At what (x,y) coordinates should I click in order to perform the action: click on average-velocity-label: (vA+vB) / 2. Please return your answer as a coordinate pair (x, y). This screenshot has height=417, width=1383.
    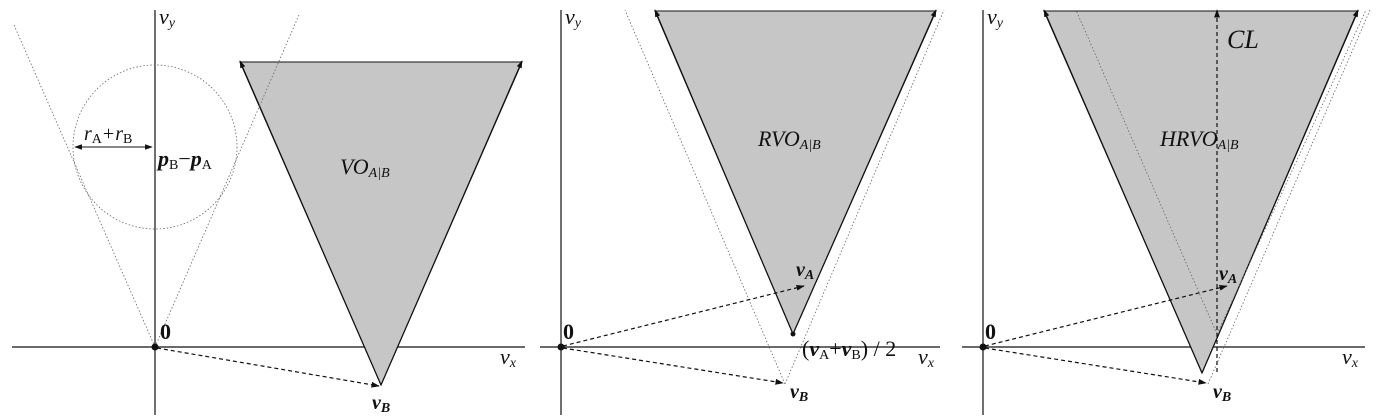
    Looking at the image, I should click on (849, 349).